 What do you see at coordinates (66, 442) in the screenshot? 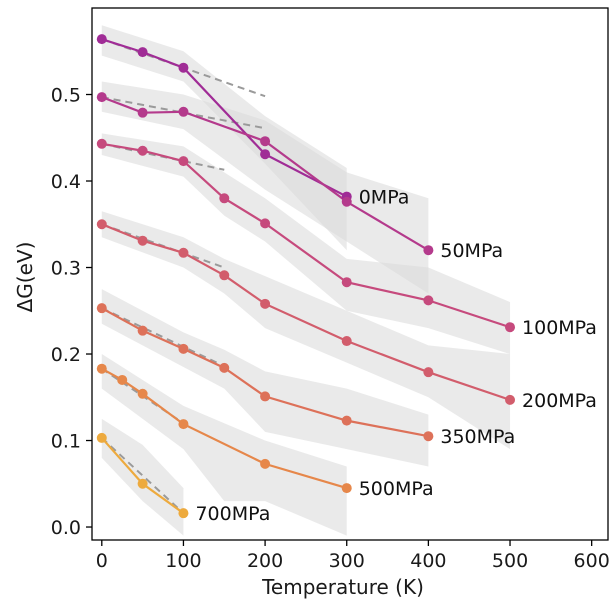
I see `y-tick-label-0.1: 0.1` at bounding box center [66, 442].